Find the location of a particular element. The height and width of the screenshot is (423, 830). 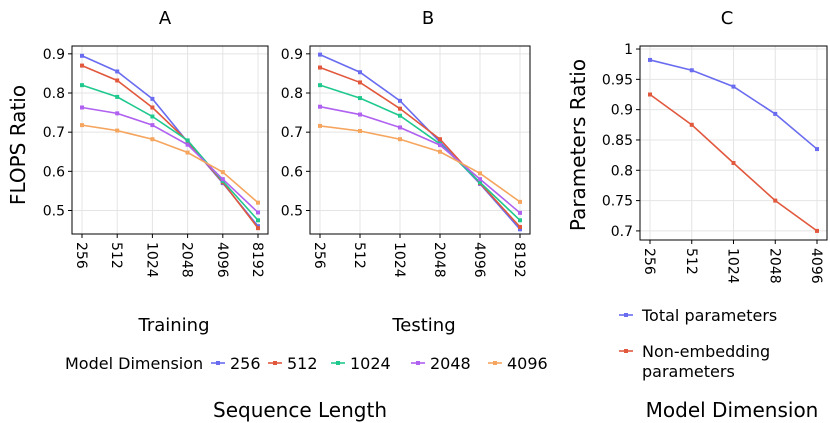

panel-b-y-tick-label: 0.8 is located at coordinates (292, 94).